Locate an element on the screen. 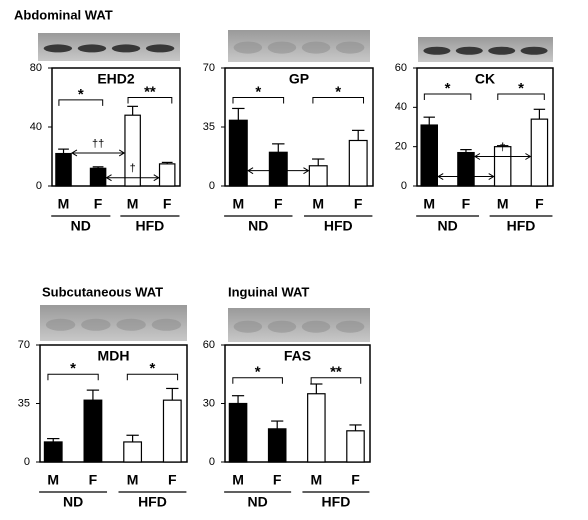 The image size is (588, 520). chart-title: GP is located at coordinates (299, 79).